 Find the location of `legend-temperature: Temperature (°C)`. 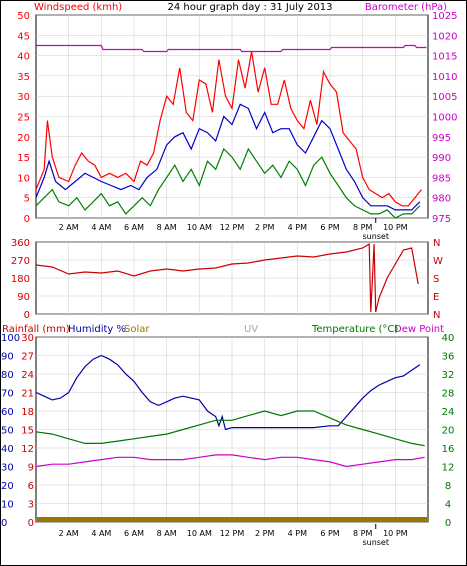

legend-temperature: Temperature (°C) is located at coordinates (354, 329).